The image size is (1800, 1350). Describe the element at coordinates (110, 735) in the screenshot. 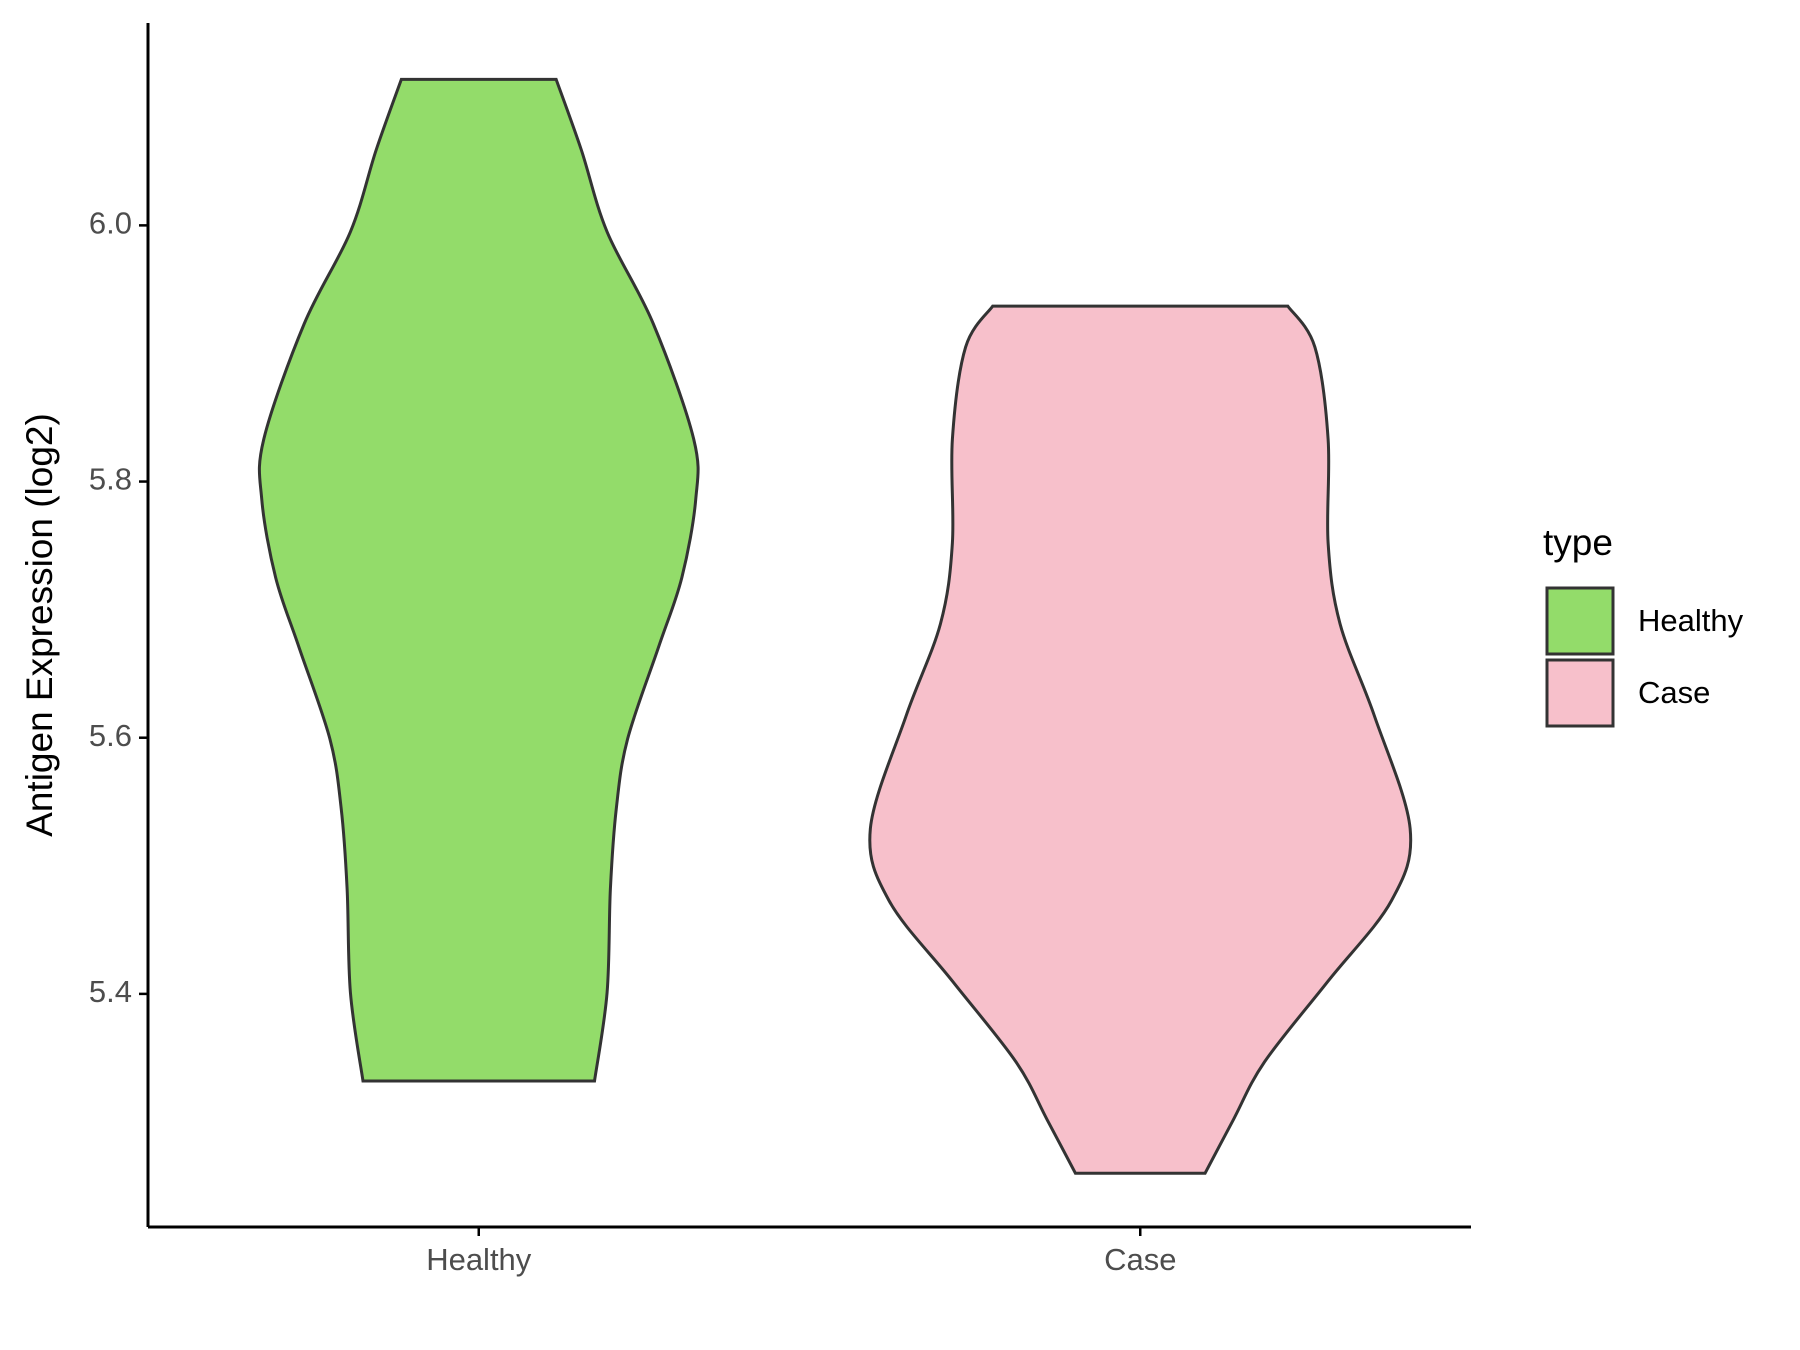

I see `y-tick-label: 5.6` at that location.